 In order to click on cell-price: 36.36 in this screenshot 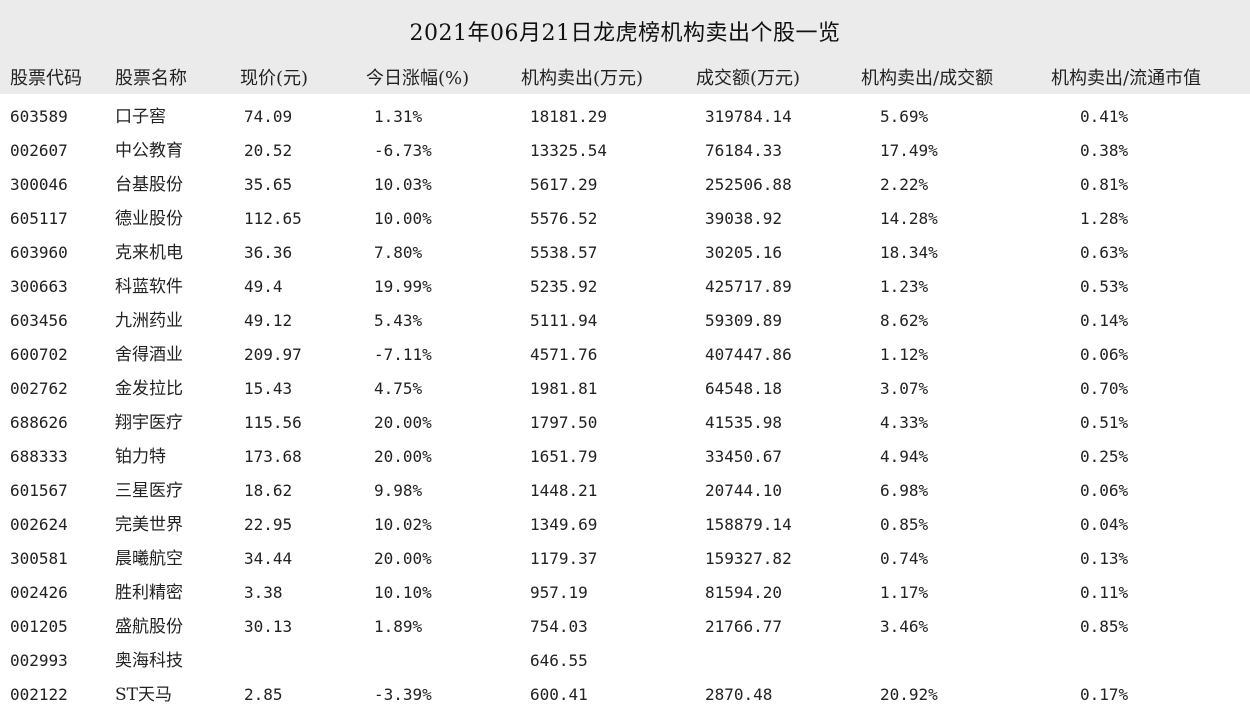, I will do `click(268, 252)`.